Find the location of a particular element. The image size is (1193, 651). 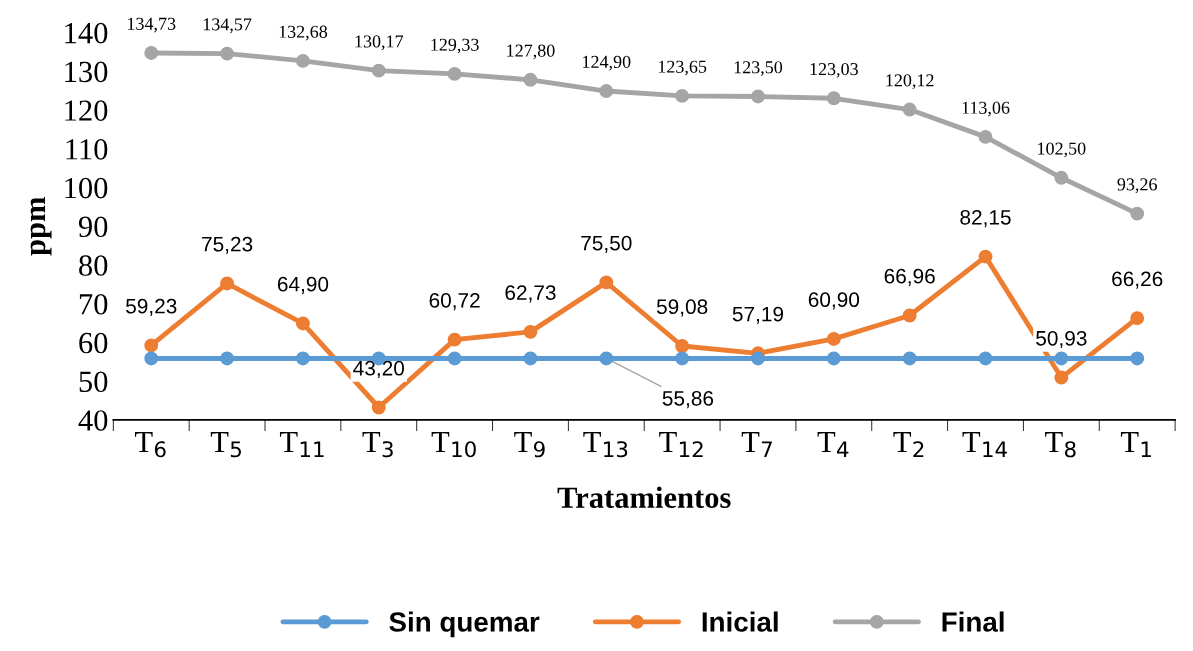

data-label: 134,73 is located at coordinates (152, 25).